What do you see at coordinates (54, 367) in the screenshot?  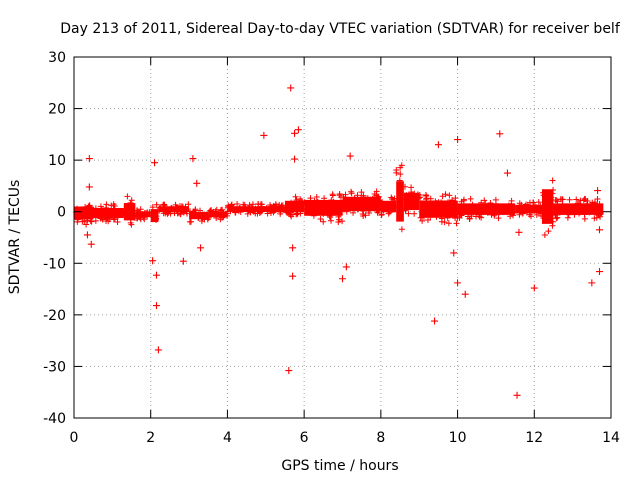 I see `y-tick-label: -30` at bounding box center [54, 367].